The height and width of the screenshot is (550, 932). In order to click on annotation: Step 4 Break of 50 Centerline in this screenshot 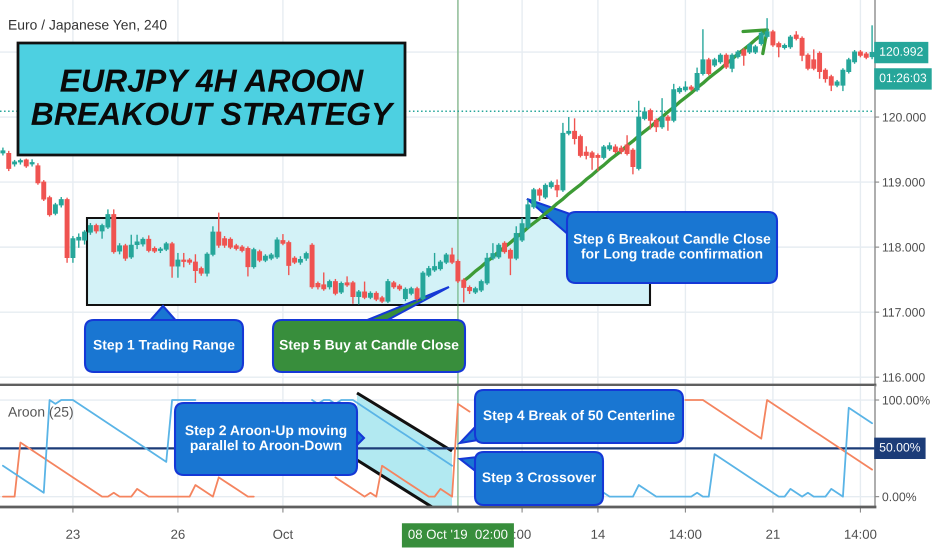, I will do `click(579, 416)`.